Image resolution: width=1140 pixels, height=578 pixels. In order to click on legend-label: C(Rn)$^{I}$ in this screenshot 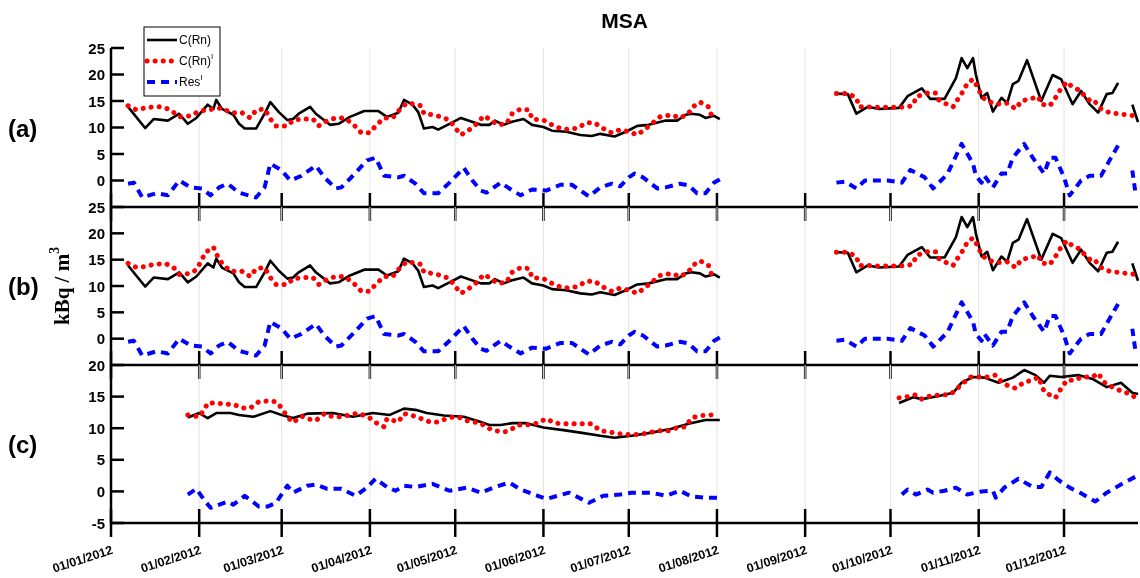, I will do `click(196, 60)`.